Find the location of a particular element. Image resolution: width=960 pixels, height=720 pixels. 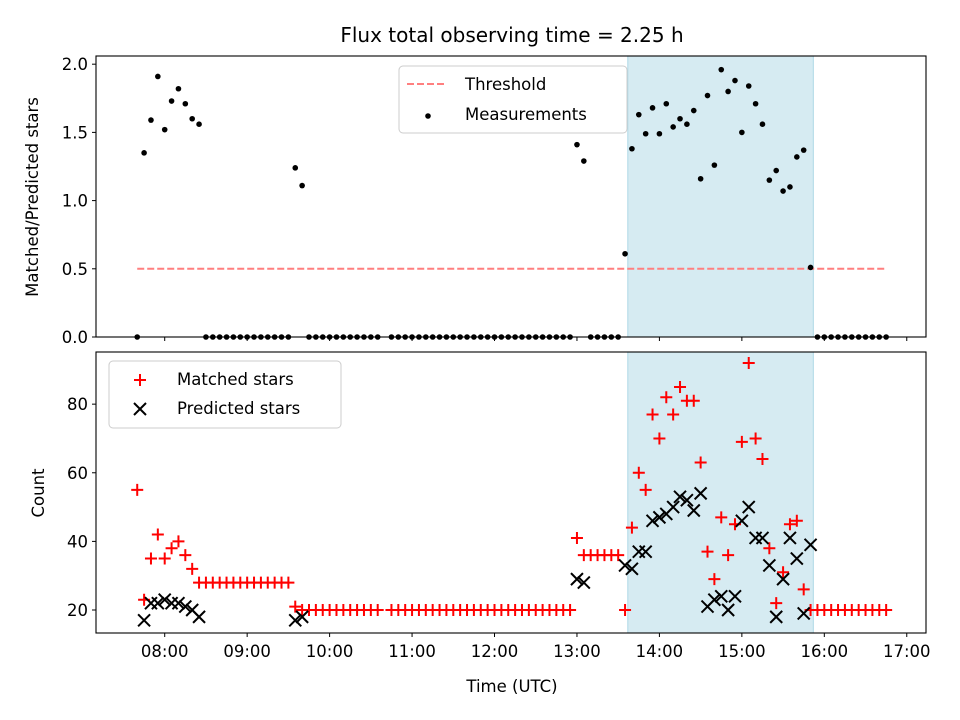

legend-predicted-swatch is located at coordinates (140, 409).